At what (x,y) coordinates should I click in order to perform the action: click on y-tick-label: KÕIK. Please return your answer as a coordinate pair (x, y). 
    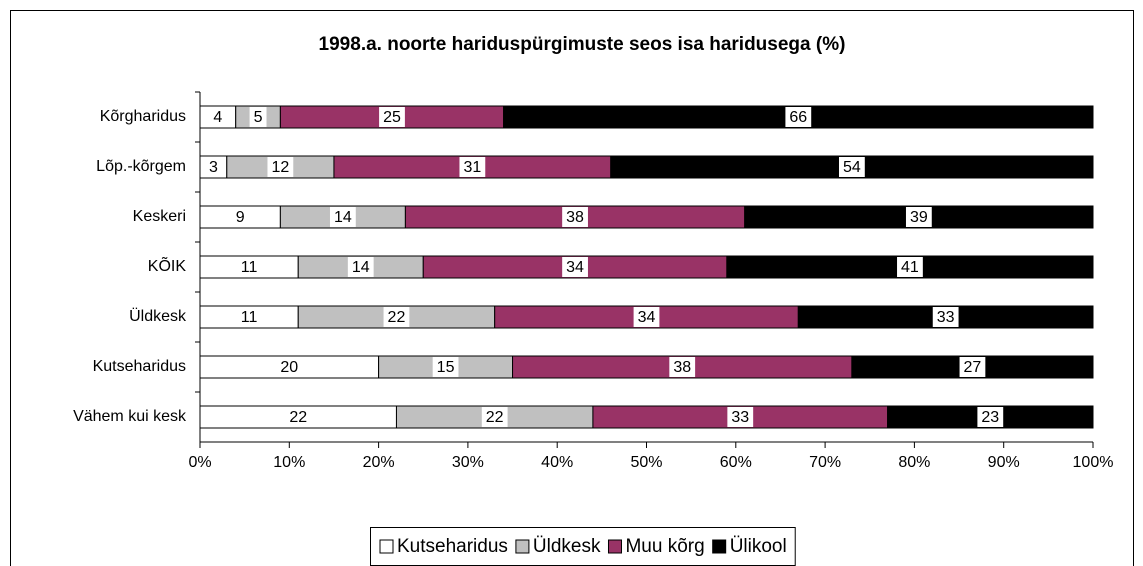
    Looking at the image, I should click on (167, 265).